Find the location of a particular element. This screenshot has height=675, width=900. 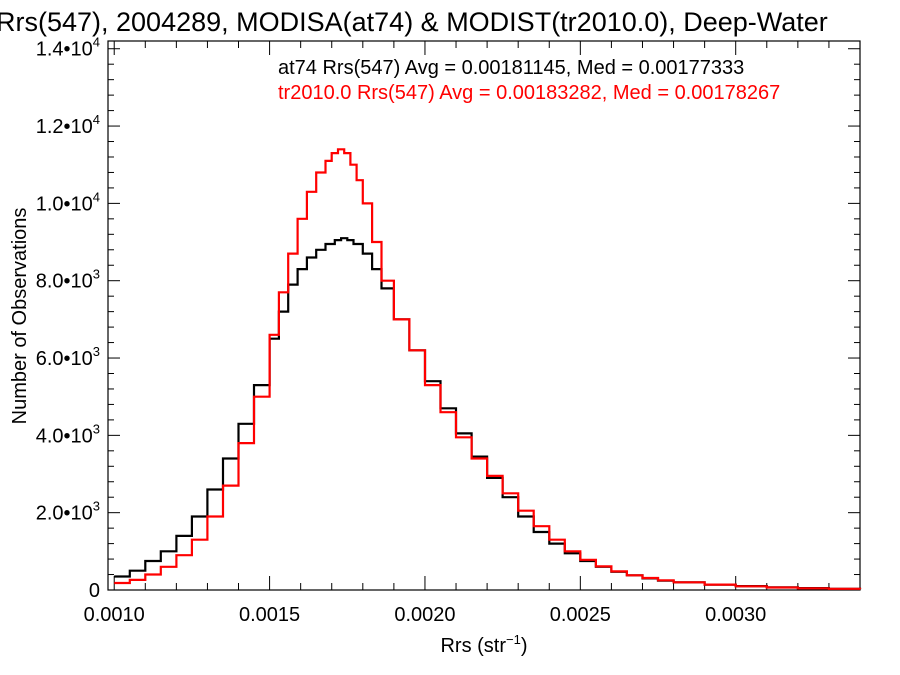

y-tick-label: 6.0•103 is located at coordinates (68, 357).